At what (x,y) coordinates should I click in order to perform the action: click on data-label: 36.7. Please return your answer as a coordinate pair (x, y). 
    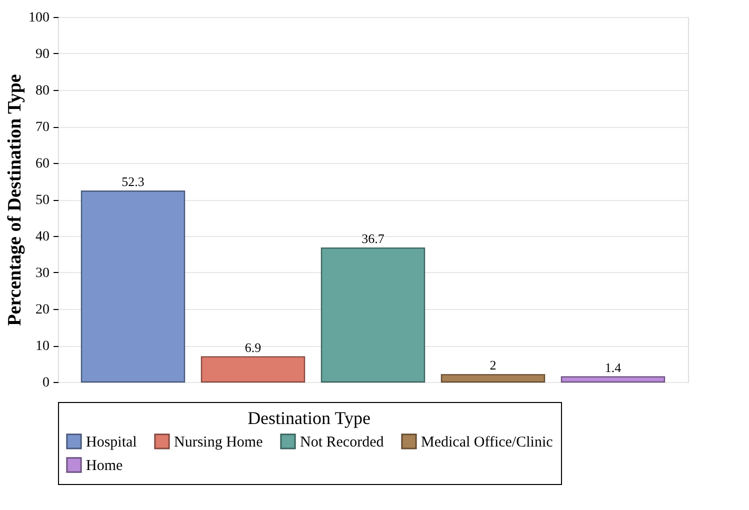
    Looking at the image, I should click on (373, 238).